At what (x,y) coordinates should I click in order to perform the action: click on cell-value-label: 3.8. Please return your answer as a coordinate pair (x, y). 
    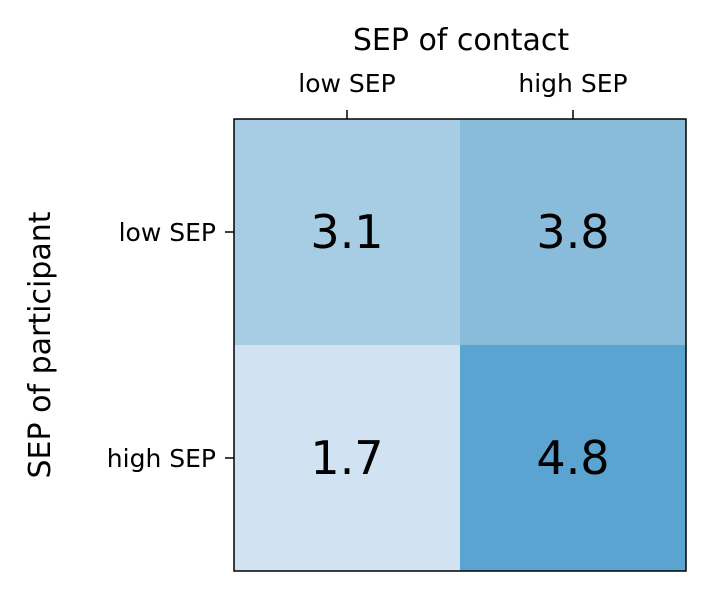
    Looking at the image, I should click on (572, 232).